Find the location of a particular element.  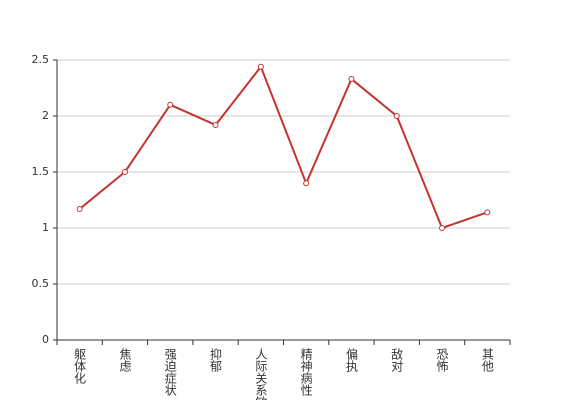

x-tick-label: 精神病性 is located at coordinates (306, 372).